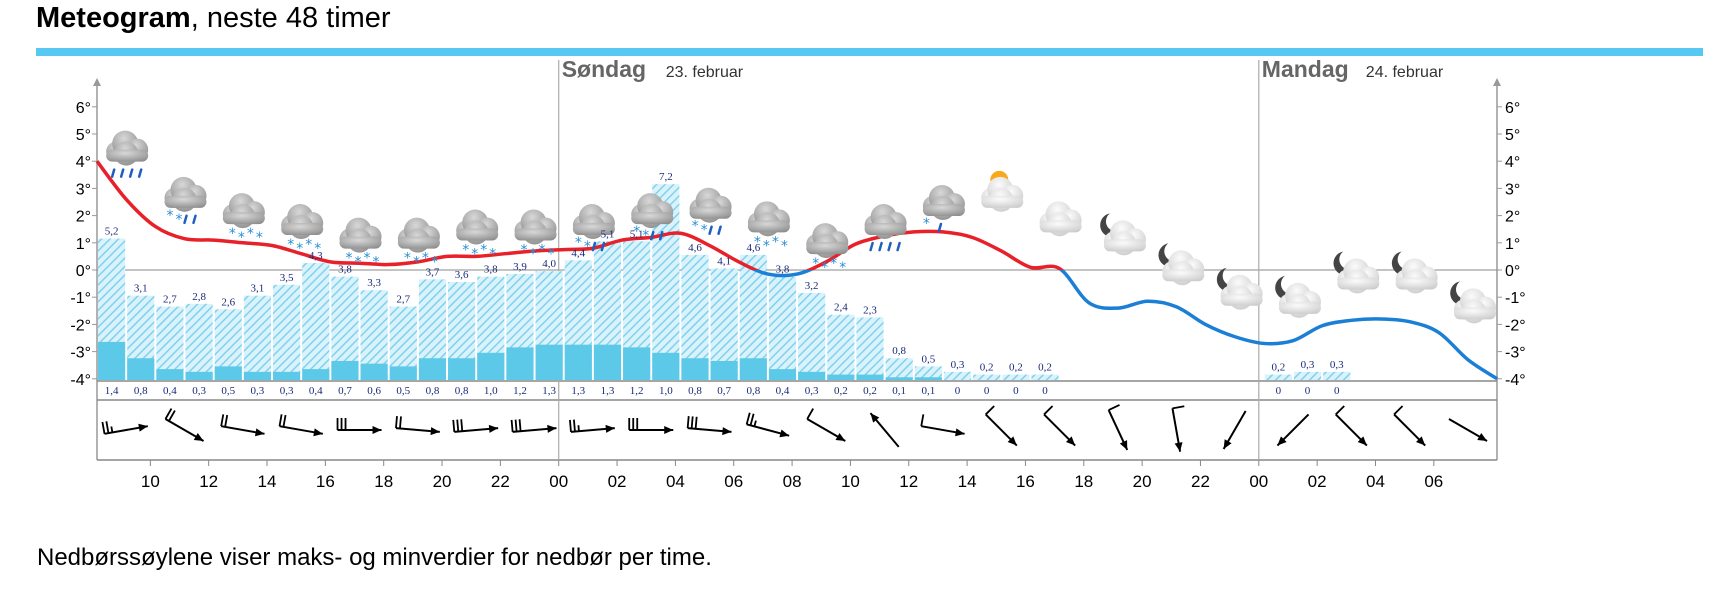  Describe the element at coordinates (403, 391) in the screenshot. I see `precip-min-label: 0,5` at that location.